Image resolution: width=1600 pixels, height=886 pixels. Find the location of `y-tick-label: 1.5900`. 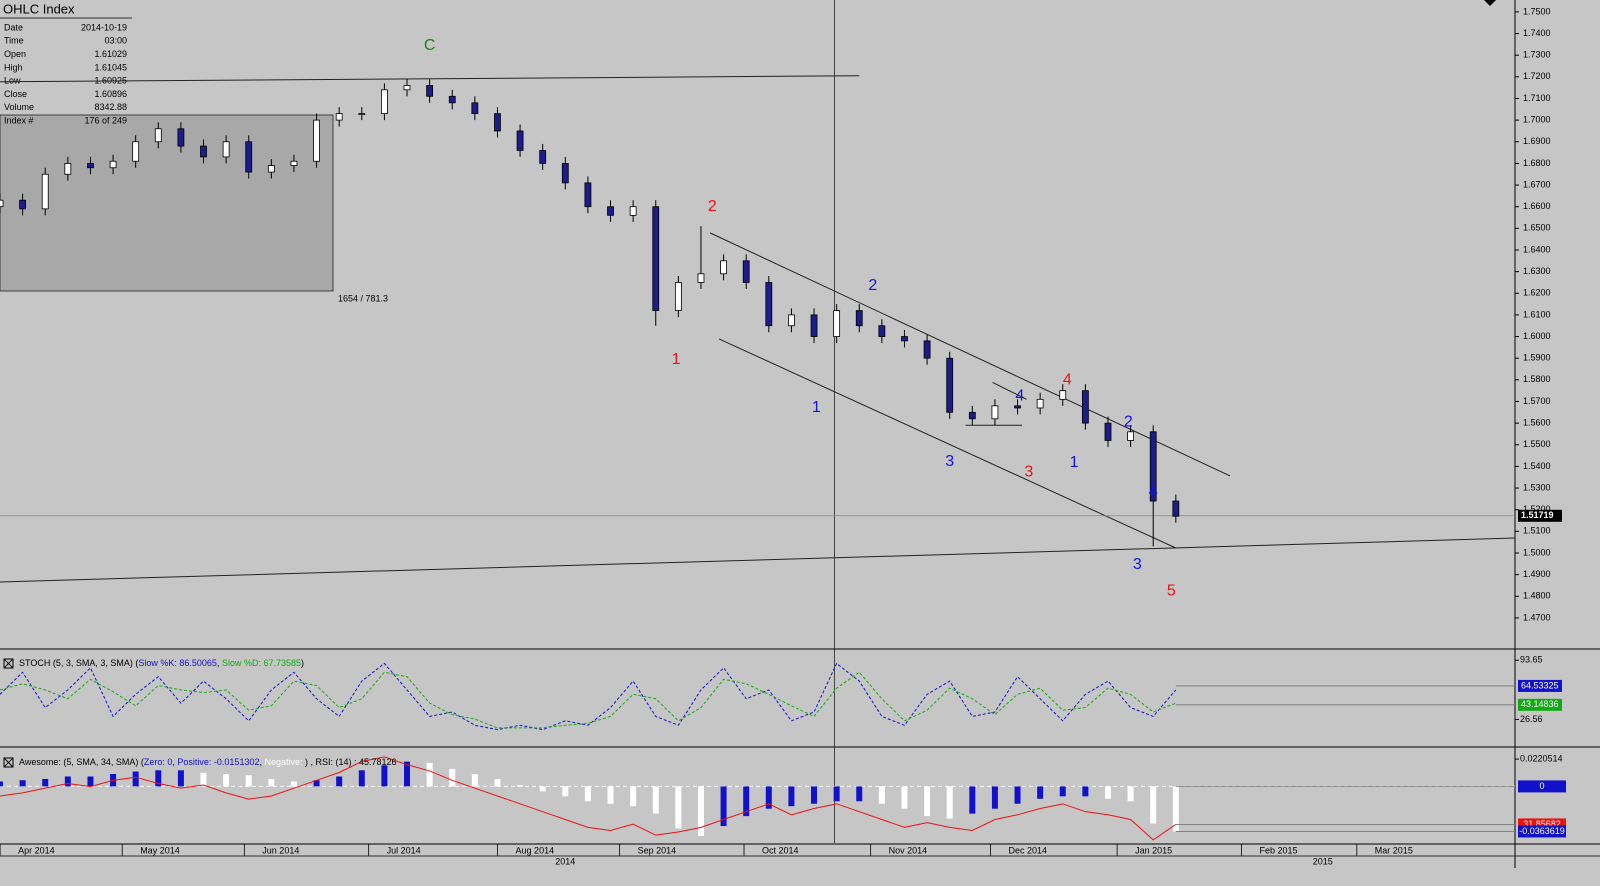

y-tick-label: 1.5900 is located at coordinates (1537, 358).